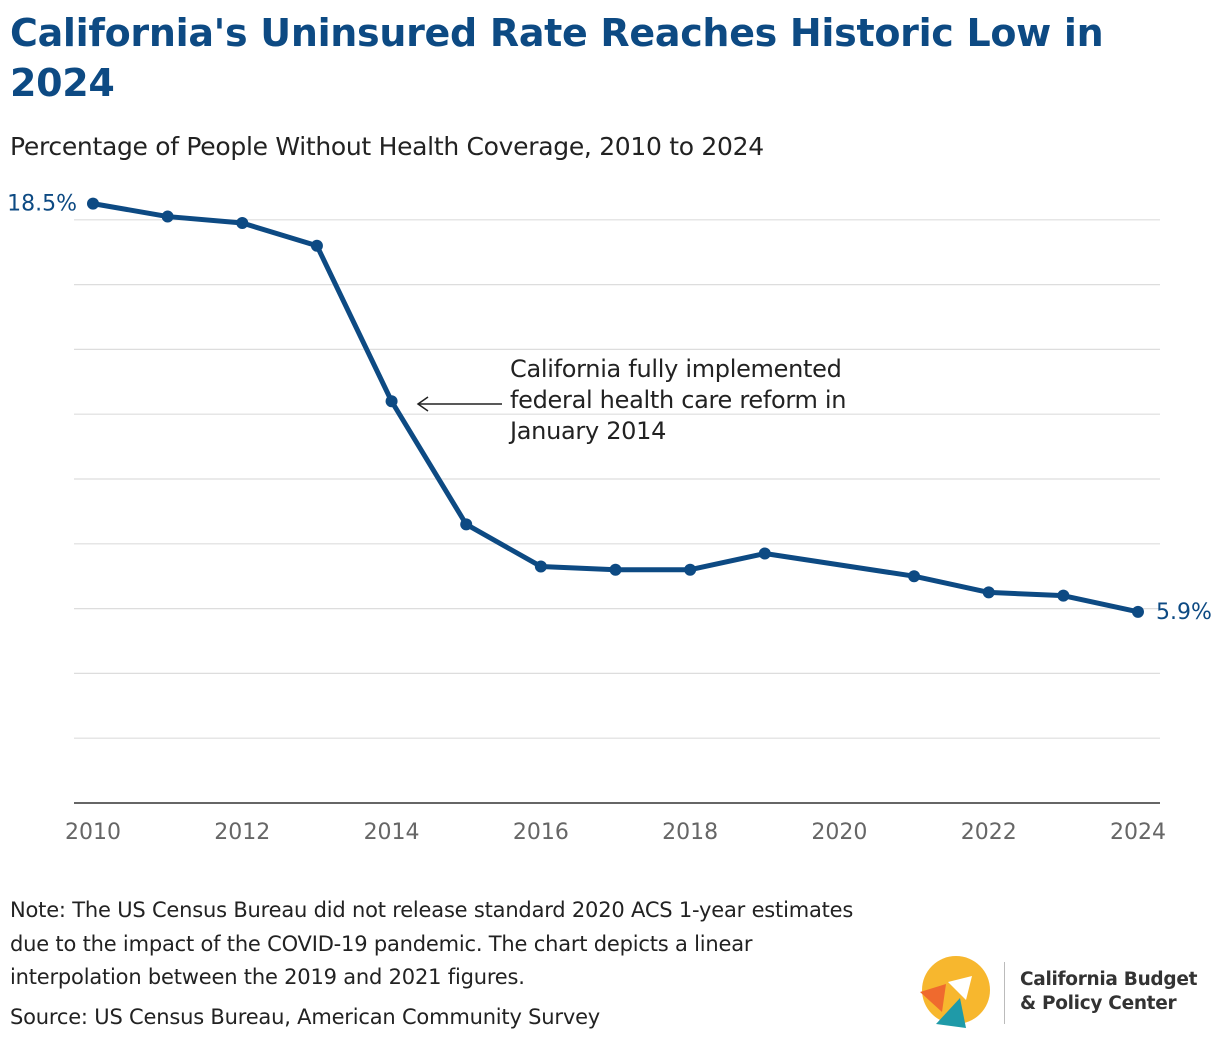  I want to click on logo-divider, so click(1004, 993).